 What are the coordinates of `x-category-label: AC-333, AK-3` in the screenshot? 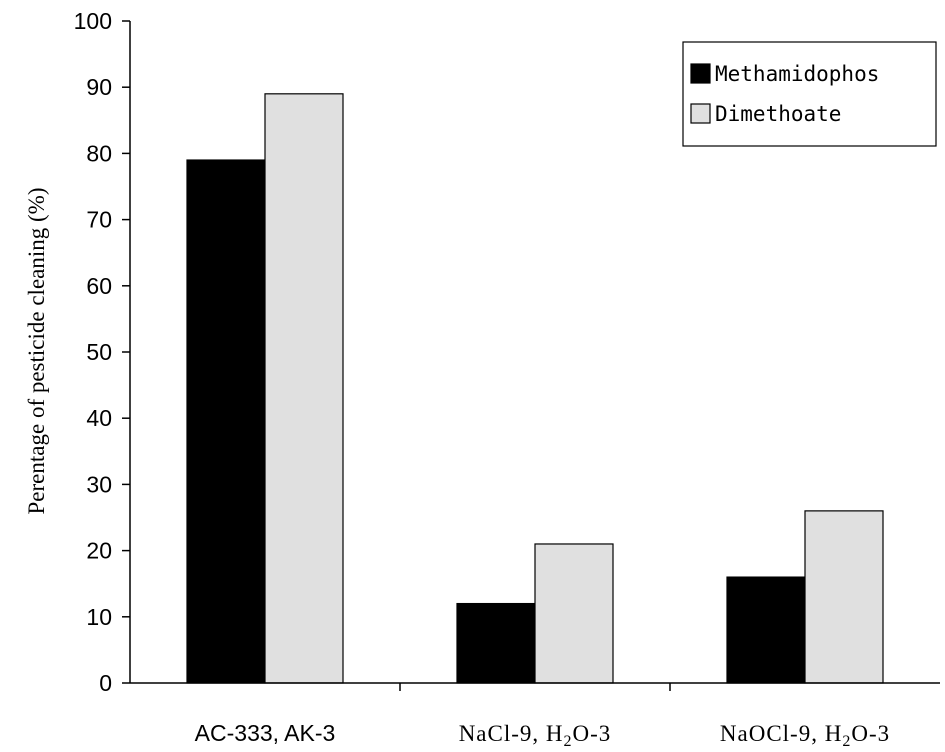 It's located at (265, 733).